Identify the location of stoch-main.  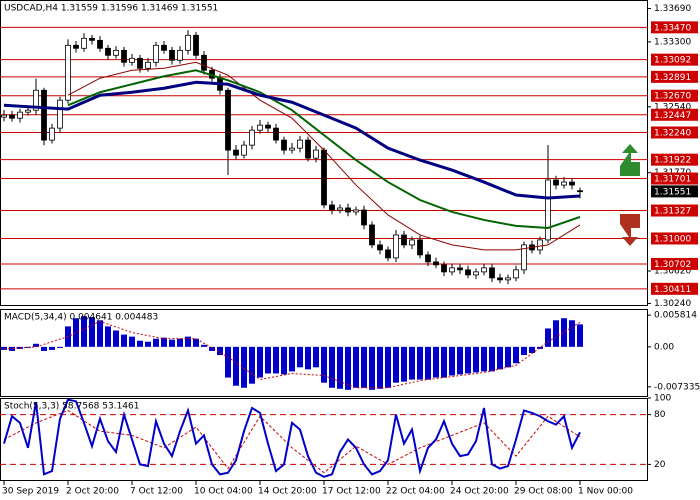
(292, 438).